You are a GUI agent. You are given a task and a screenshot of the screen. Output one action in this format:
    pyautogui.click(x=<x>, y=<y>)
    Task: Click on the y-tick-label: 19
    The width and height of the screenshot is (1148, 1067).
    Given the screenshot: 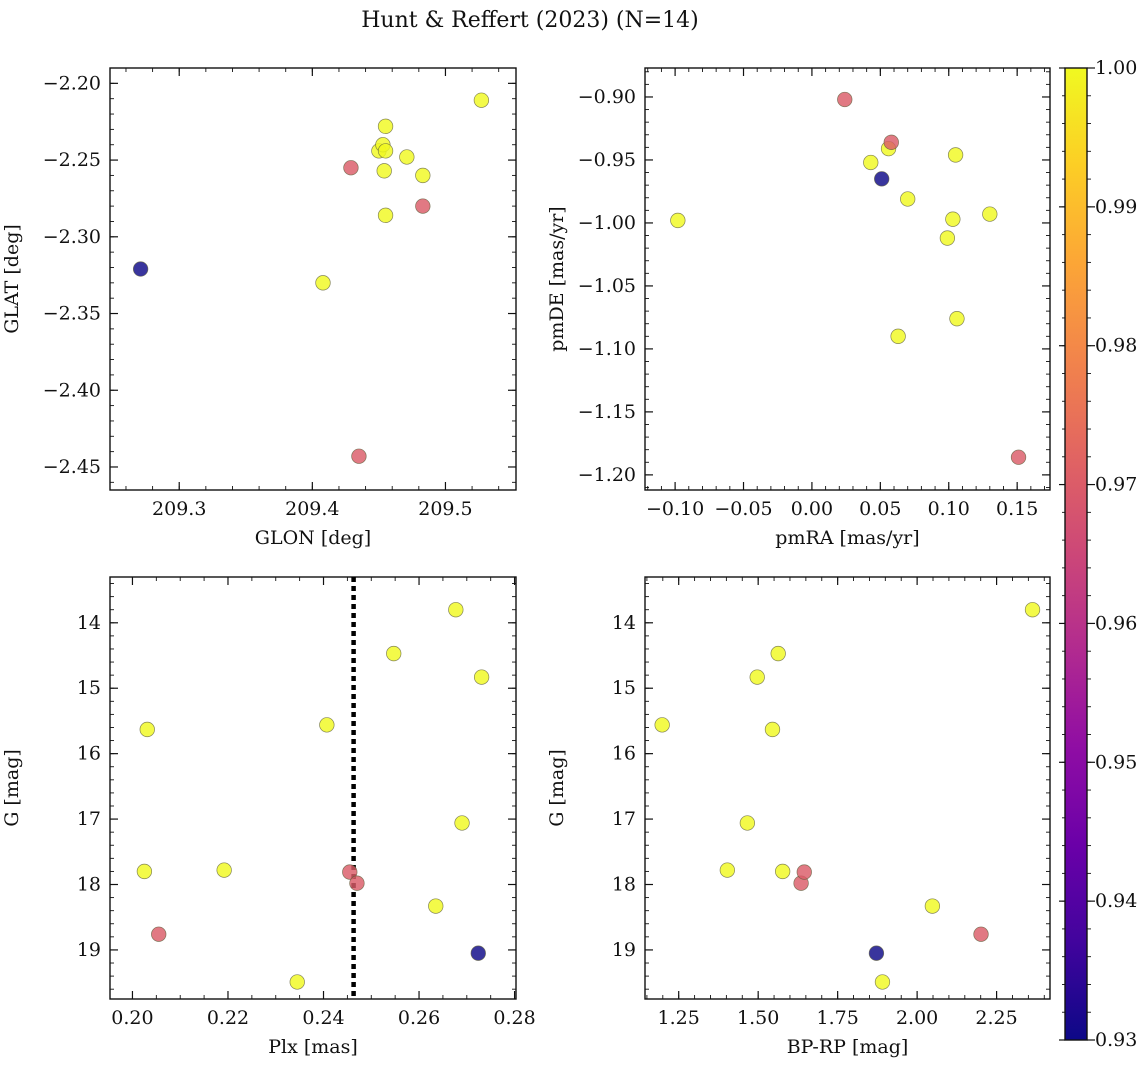 What is the action you would take?
    pyautogui.click(x=89, y=950)
    